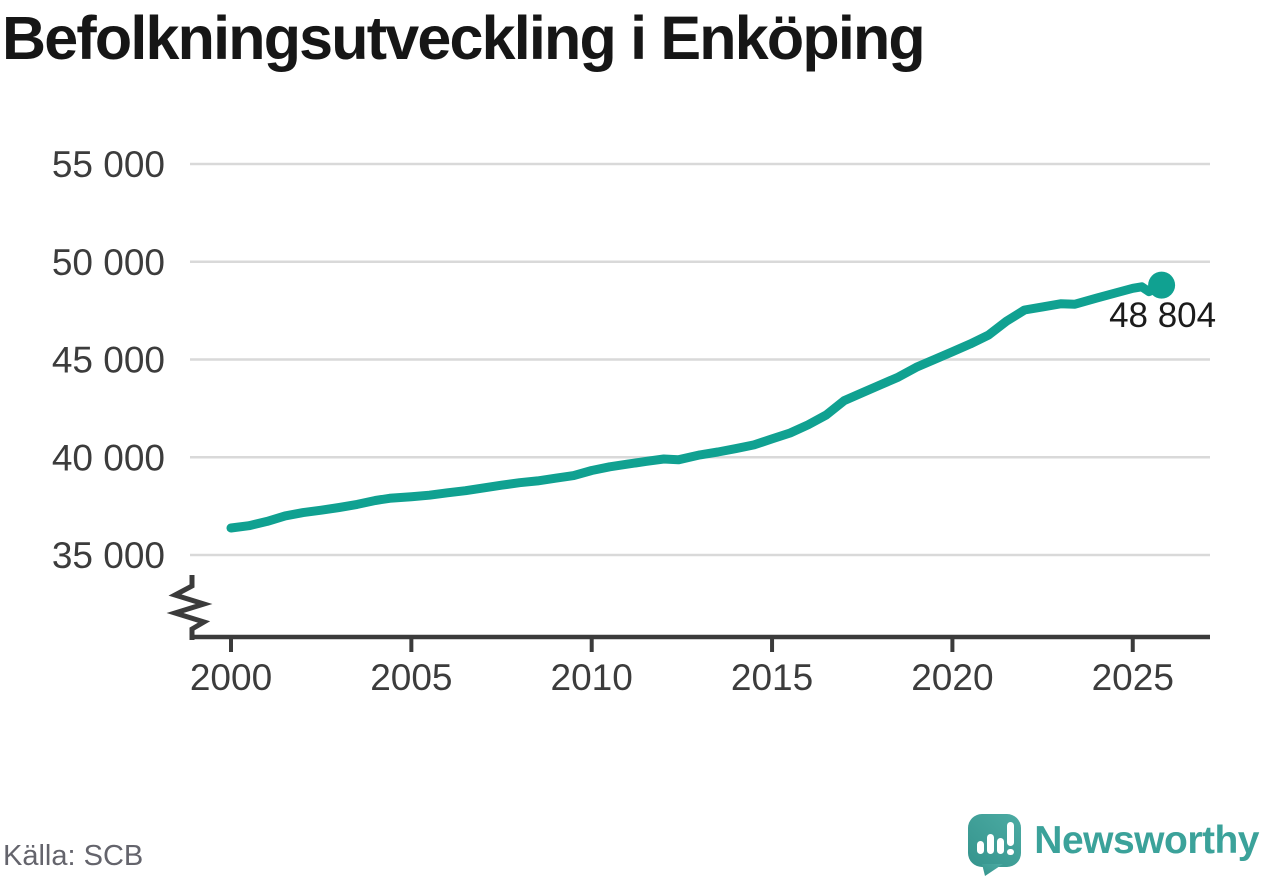 Image resolution: width=1262 pixels, height=879 pixels. Describe the element at coordinates (995, 845) in the screenshot. I see `newsworthy-speech-bubble-bar-chart-icon` at that location.